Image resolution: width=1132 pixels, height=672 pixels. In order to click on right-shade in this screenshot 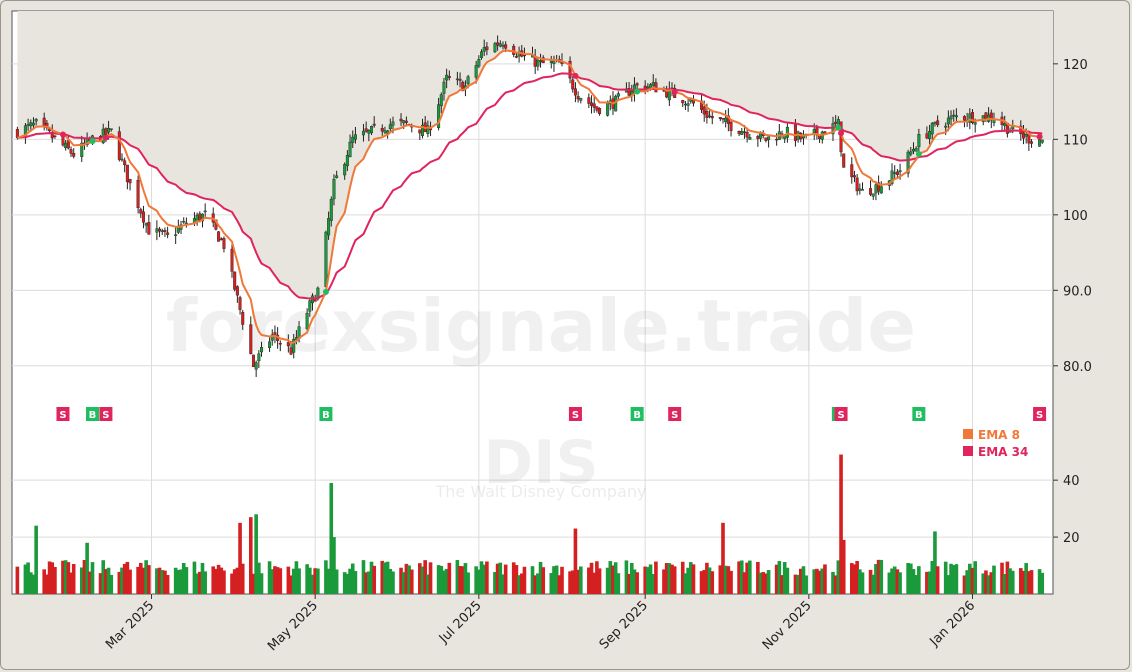, I will do `click(1047, 75)`.